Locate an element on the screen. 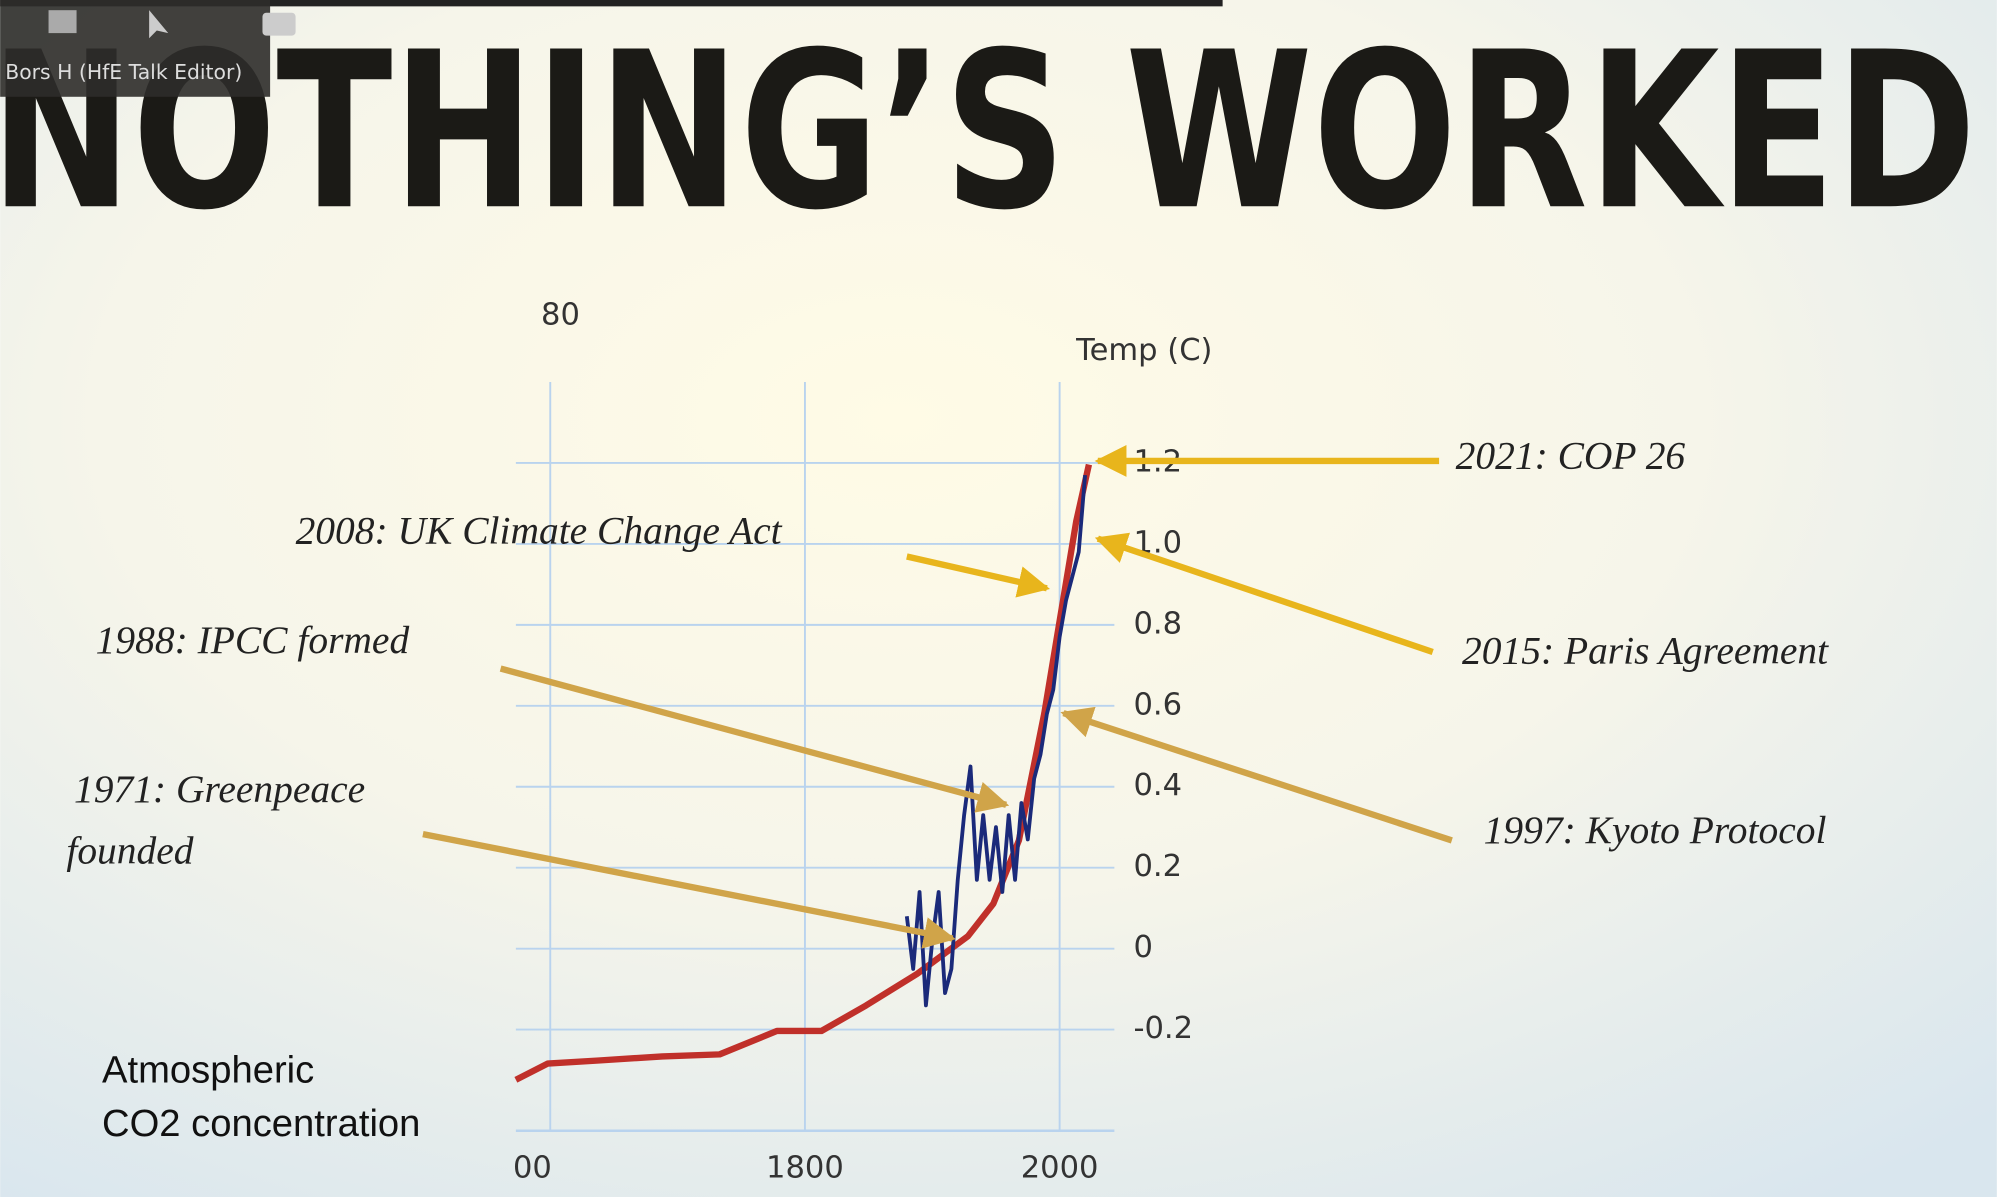 Image resolution: width=1997 pixels, height=1197 pixels. grid-icon is located at coordinates (62, 22).